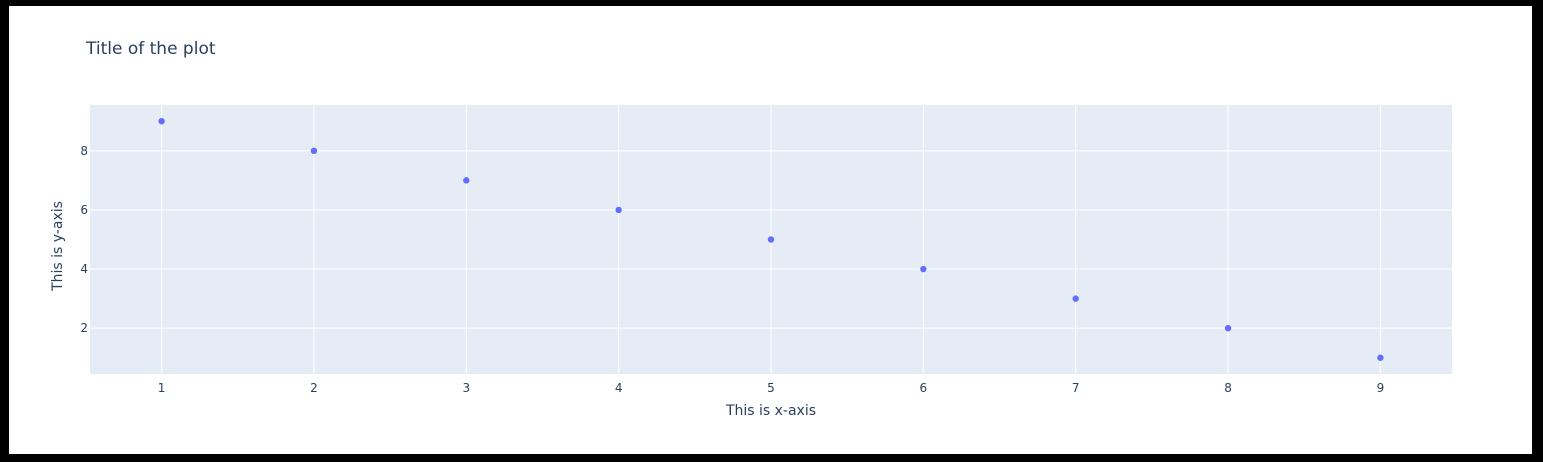 Image resolution: width=1543 pixels, height=462 pixels. Describe the element at coordinates (924, 388) in the screenshot. I see `x-tick-label: 6` at that location.